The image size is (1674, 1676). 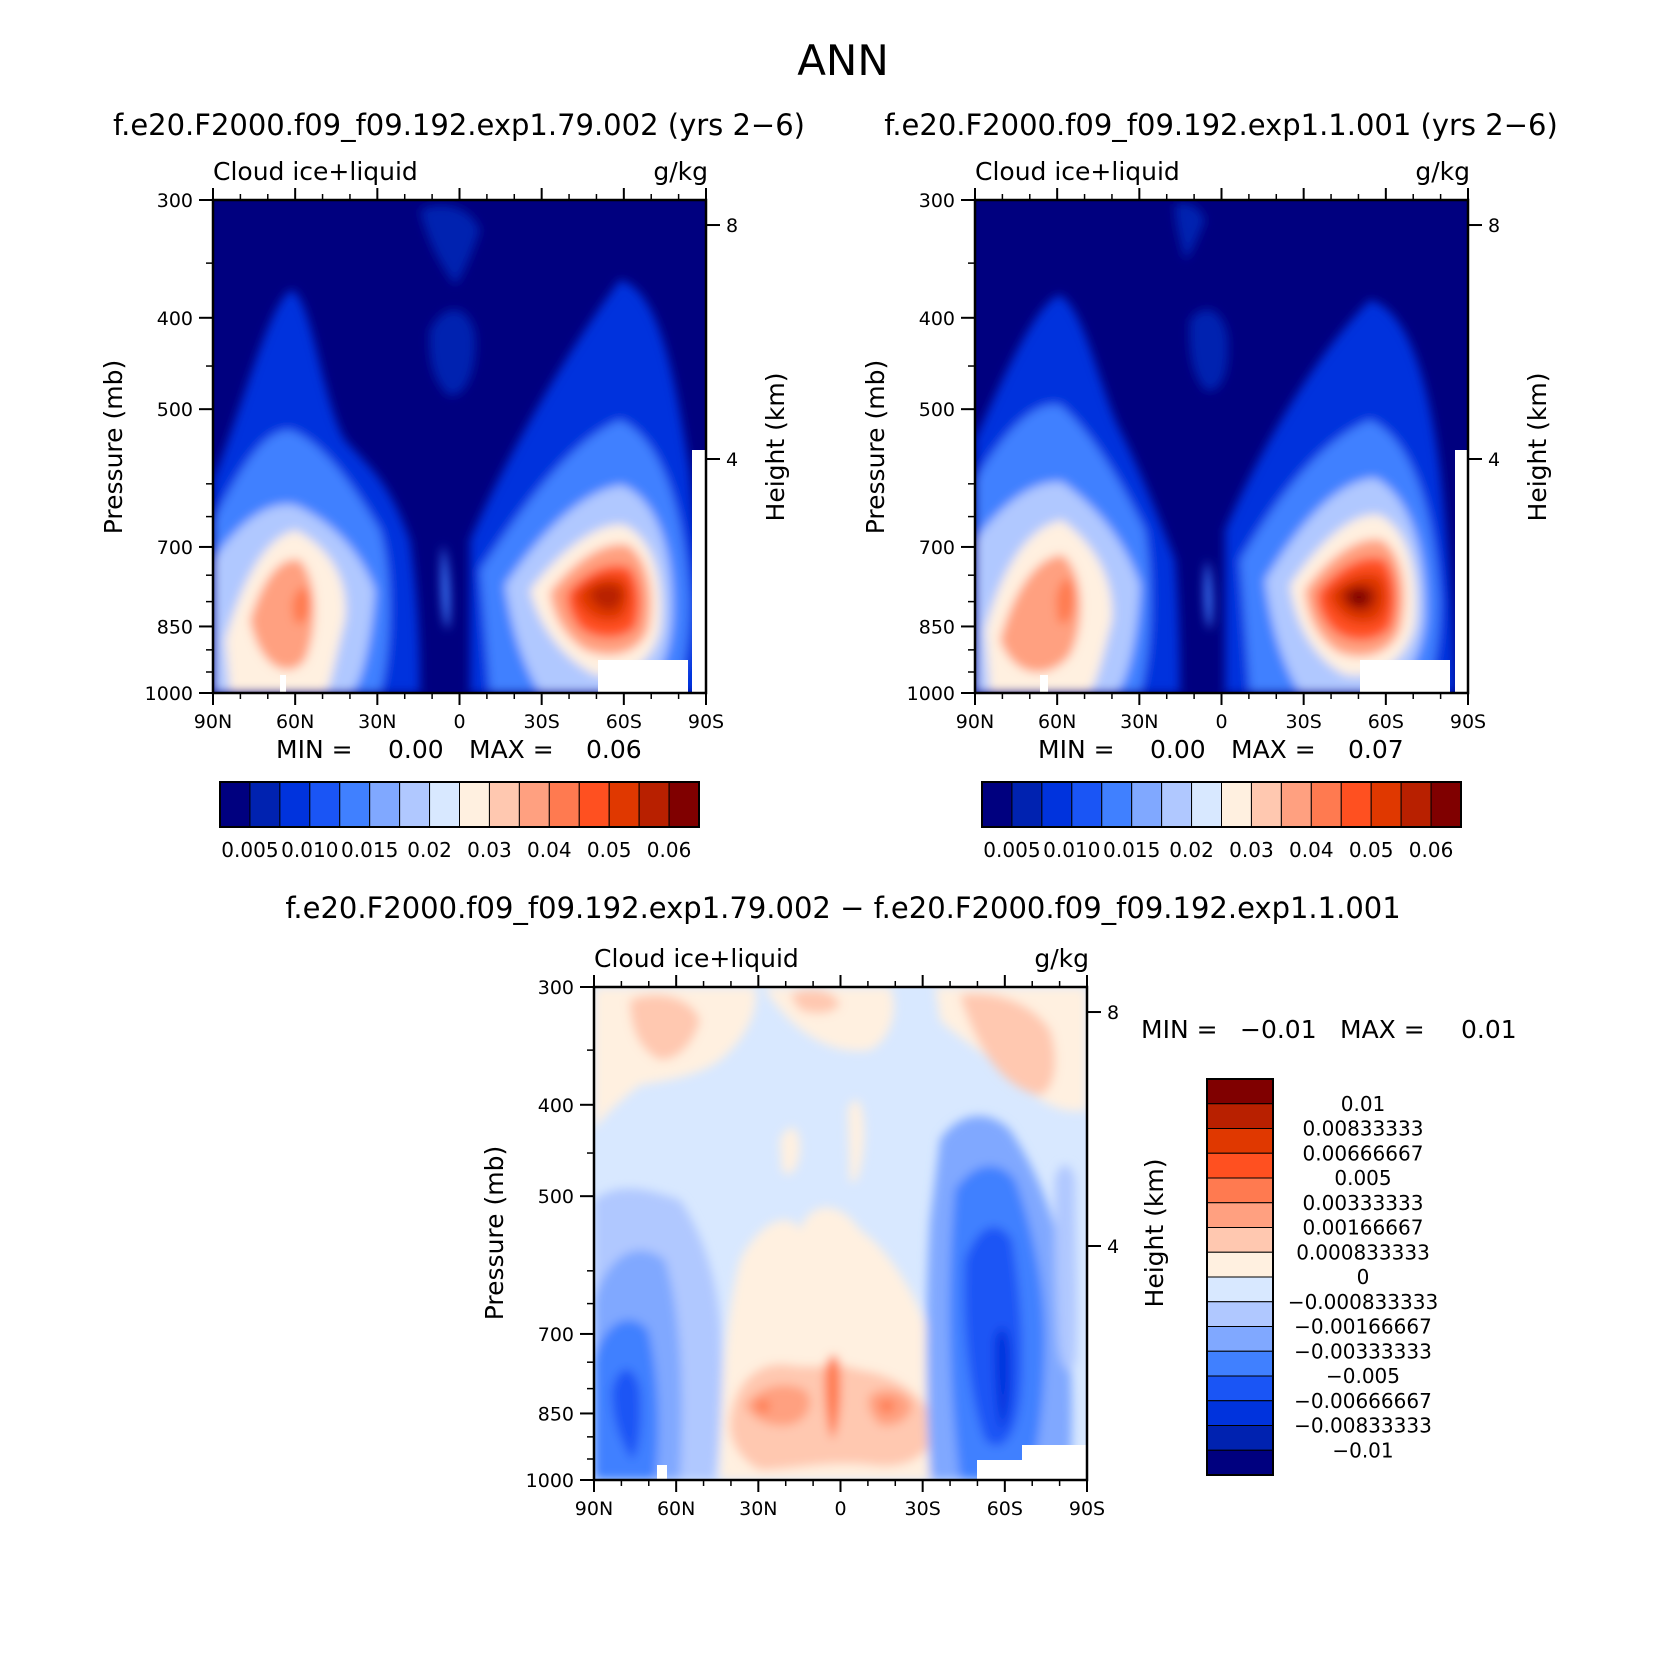 I want to click on panel-1-min-label: MIN =, so click(x=314, y=749).